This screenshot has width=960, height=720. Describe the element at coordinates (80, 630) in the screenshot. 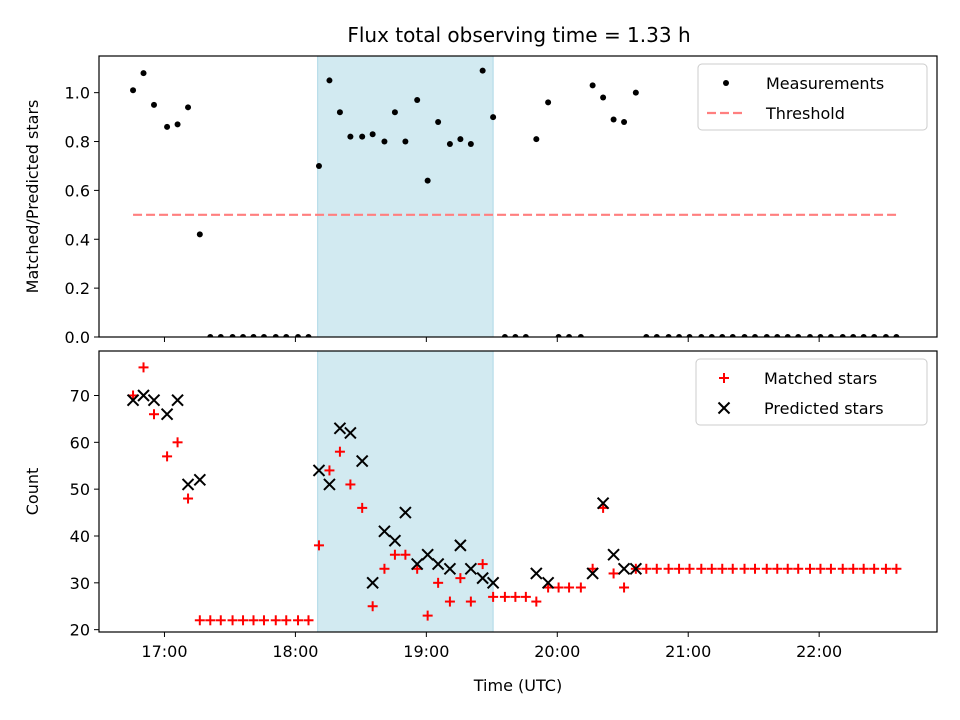

I see `y-tick-label: 20` at that location.